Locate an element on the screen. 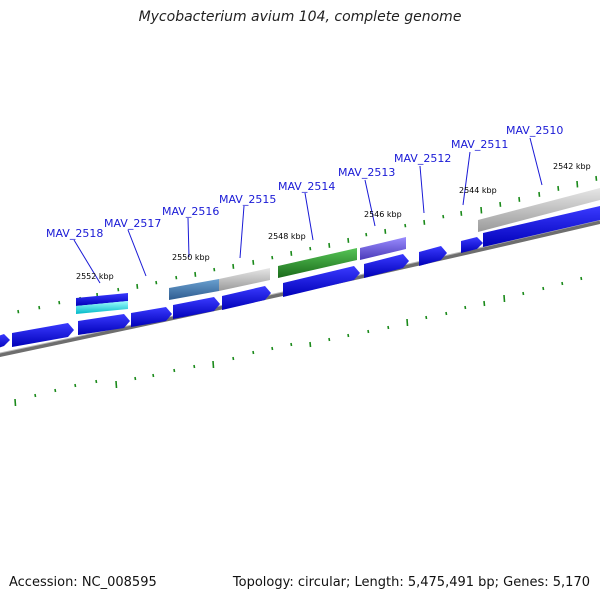 The image size is (600, 600). scale-label-2552: 2552 kbp is located at coordinates (95, 276).